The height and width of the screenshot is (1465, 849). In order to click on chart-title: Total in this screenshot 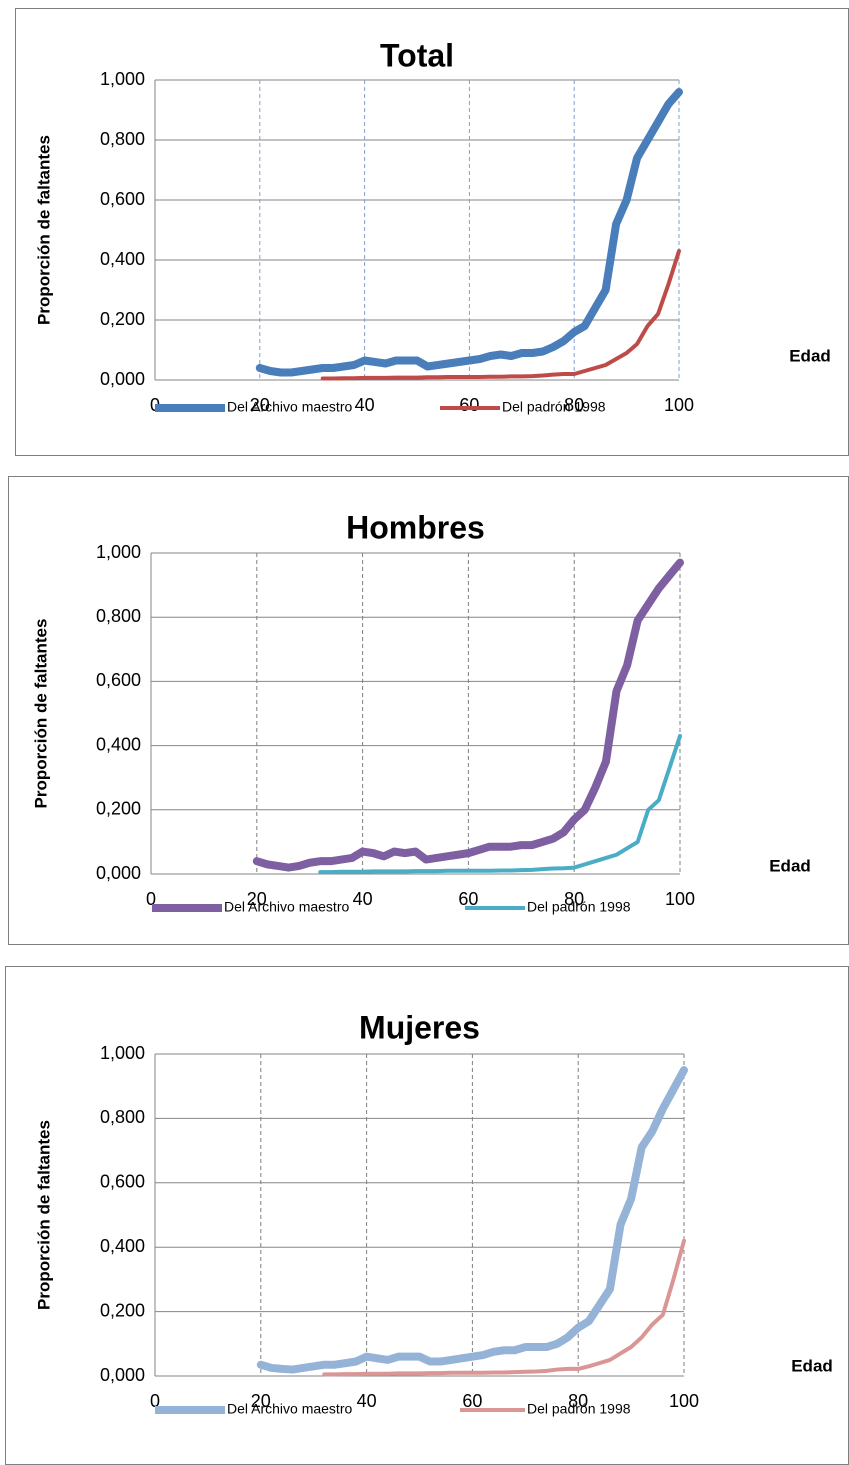, I will do `click(417, 55)`.